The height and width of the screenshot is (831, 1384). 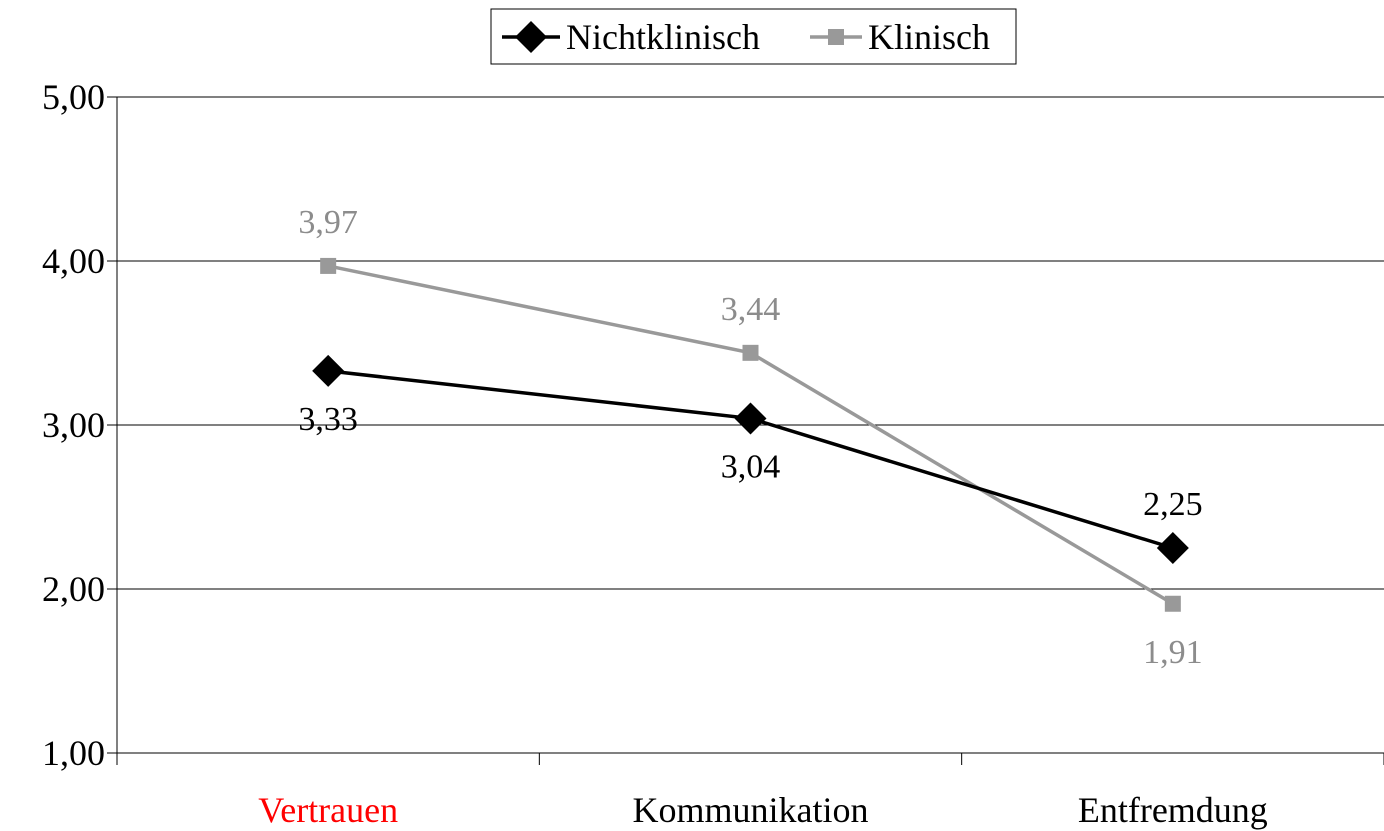 I want to click on y-tick-label: 1,00, so click(x=73, y=753).